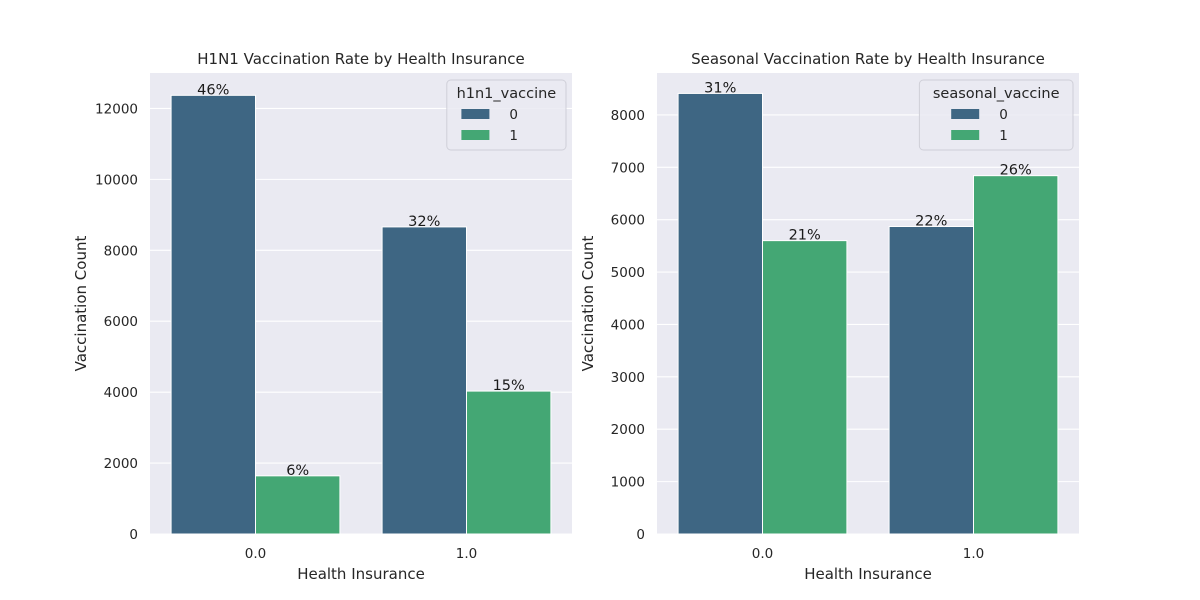  What do you see at coordinates (628, 273) in the screenshot?
I see `y-tick-label: 5000` at bounding box center [628, 273].